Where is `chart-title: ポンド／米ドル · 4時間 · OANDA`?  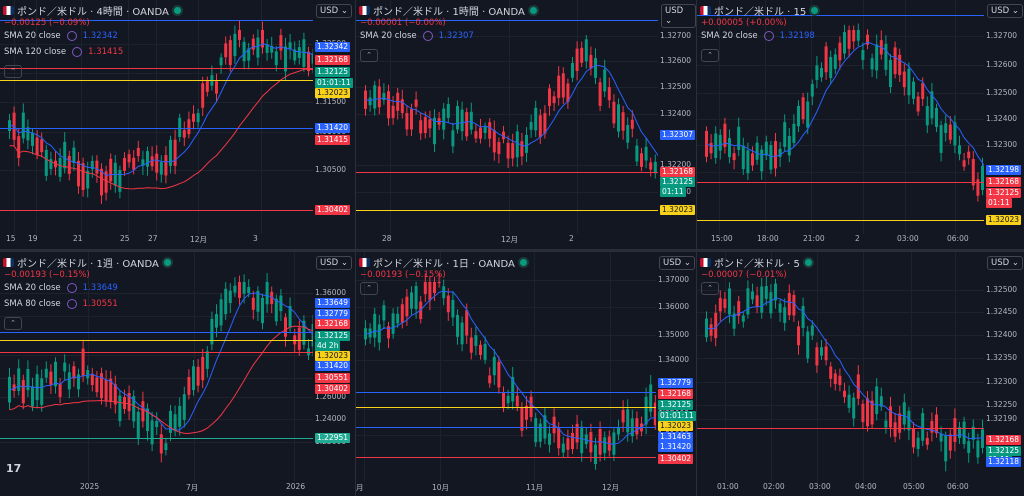
chart-title: ポンド／米ドル · 4時間 · OANDA is located at coordinates (93, 10).